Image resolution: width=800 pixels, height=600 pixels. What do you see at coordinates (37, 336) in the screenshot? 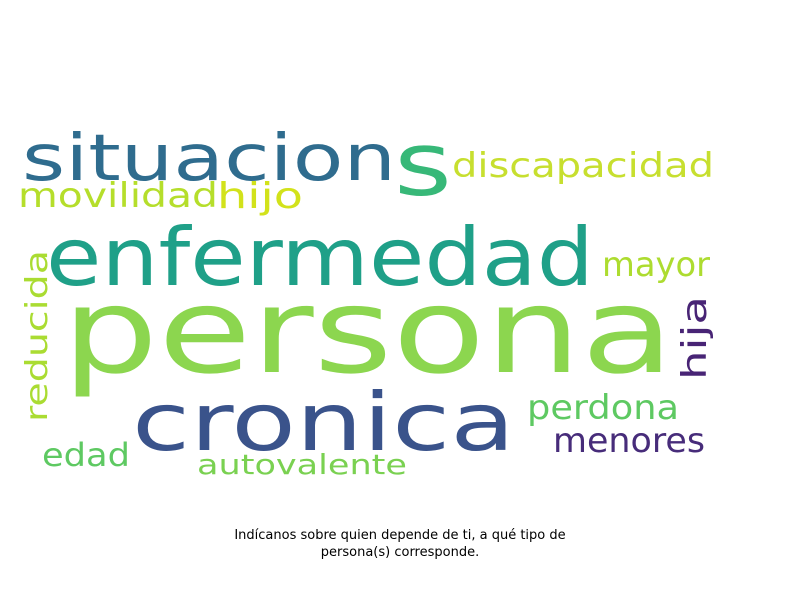
I see `word-reducida: reducida` at bounding box center [37, 336].